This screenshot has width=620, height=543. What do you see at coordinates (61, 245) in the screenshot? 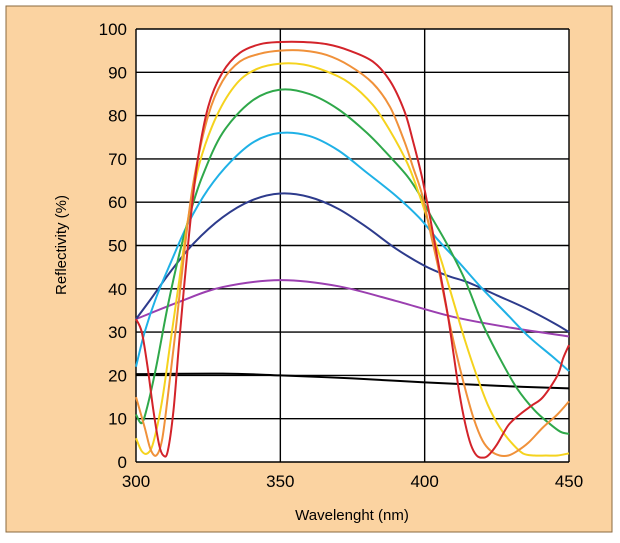
I see `y-axis-label: Reflectivity (%)` at bounding box center [61, 245].